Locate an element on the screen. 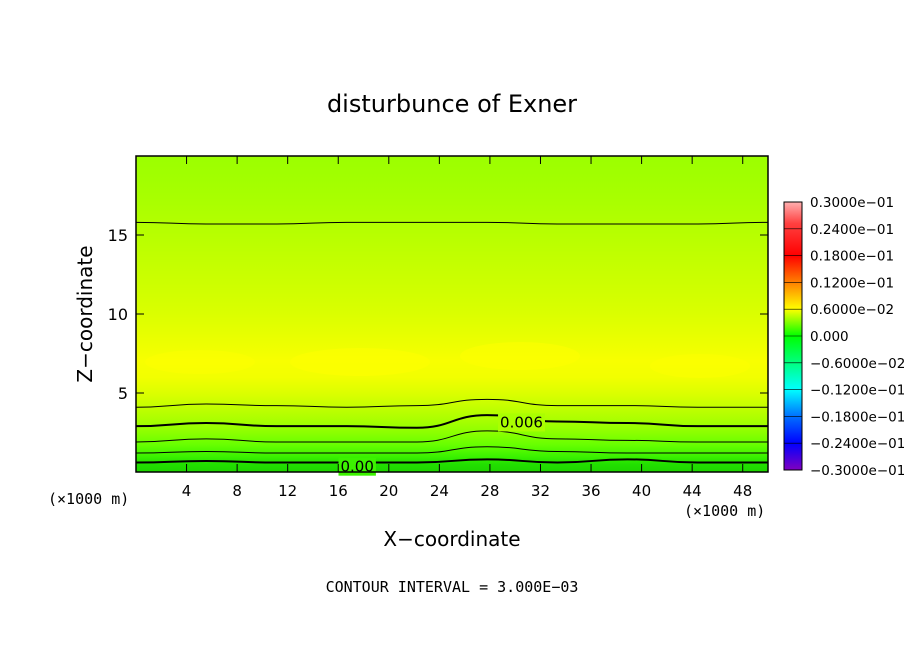 The height and width of the screenshot is (654, 904). colorbar-label: −0.1200e−01 is located at coordinates (857, 391).